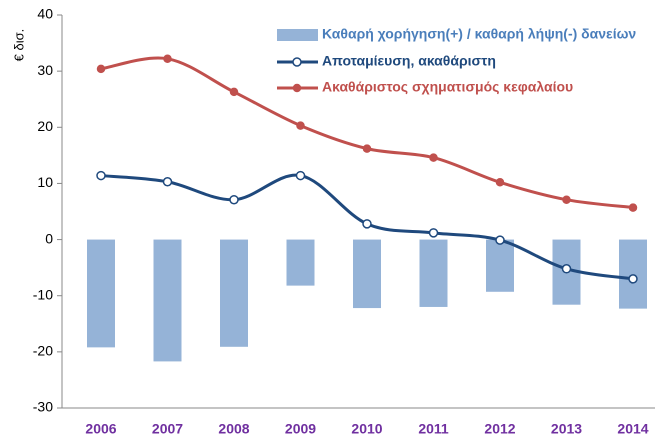 This screenshot has width=659, height=437. What do you see at coordinates (233, 429) in the screenshot?
I see `x-tick-label: 2008` at bounding box center [233, 429].